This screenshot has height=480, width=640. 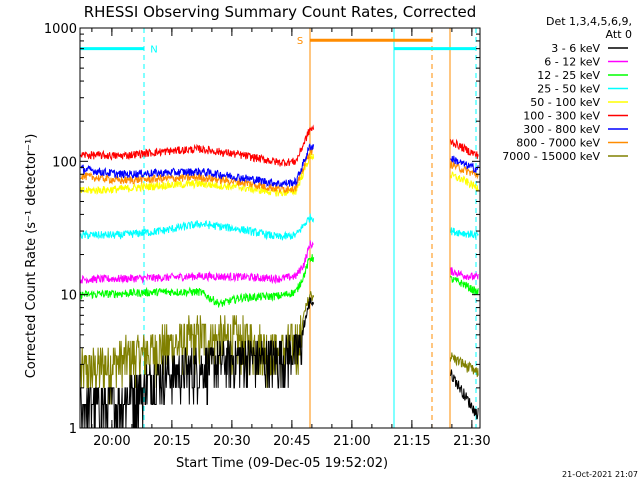 What do you see at coordinates (171, 441) in the screenshot?
I see `x-tick-label: 20:15` at bounding box center [171, 441].